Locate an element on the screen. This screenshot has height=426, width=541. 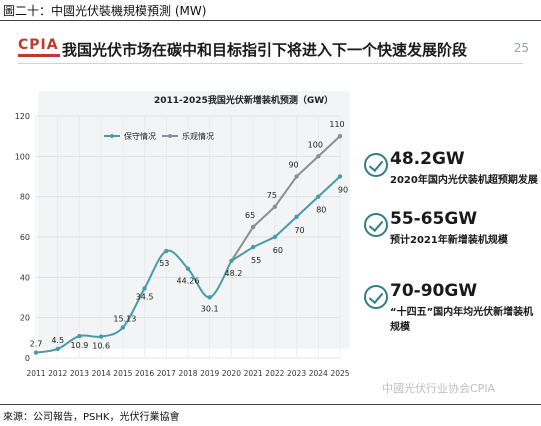
x-tick-label: 2024 is located at coordinates (318, 373).